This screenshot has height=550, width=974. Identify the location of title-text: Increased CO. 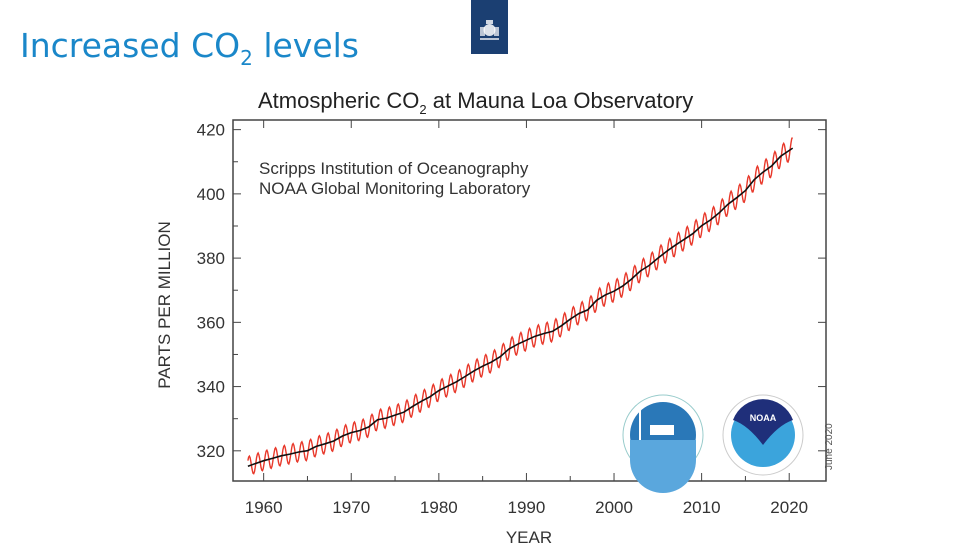
(130, 45).